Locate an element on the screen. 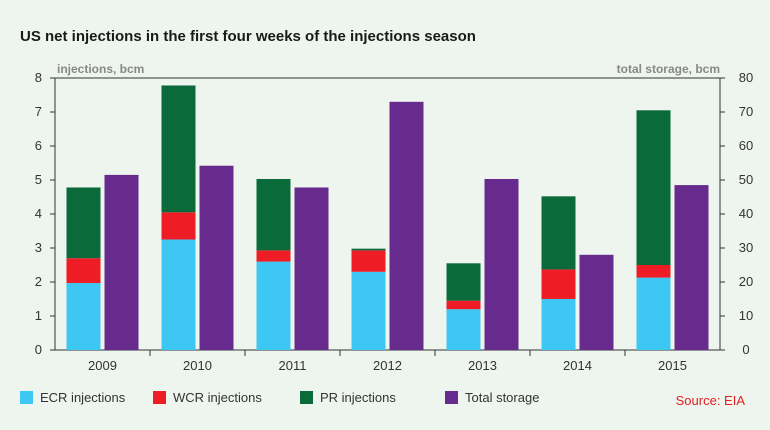 Image resolution: width=770 pixels, height=430 pixels. left-tick-label-2: 2 is located at coordinates (38, 281).